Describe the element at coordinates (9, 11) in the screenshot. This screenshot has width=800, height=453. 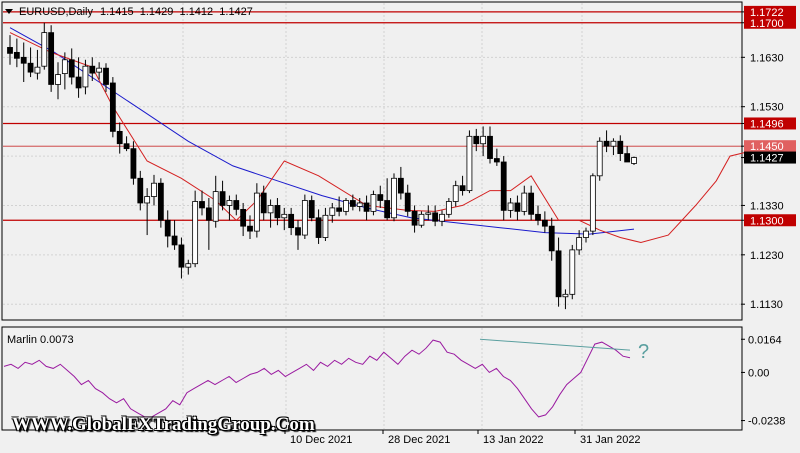
I see `collapse-triangle-icon` at that location.